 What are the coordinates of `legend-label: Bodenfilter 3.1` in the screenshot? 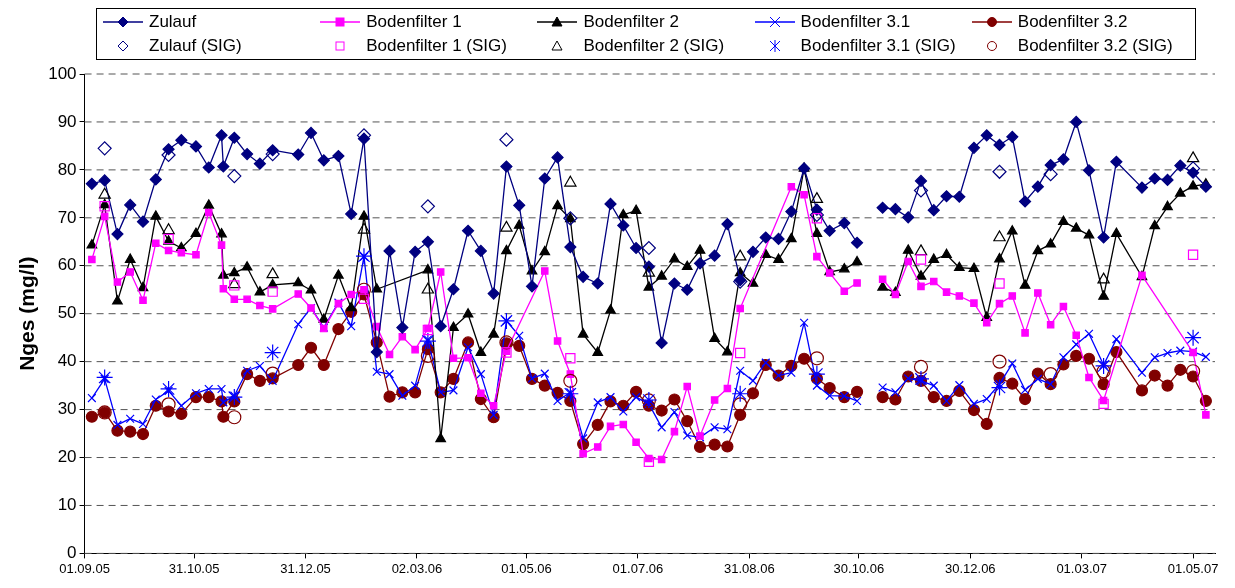 It's located at (855, 22).